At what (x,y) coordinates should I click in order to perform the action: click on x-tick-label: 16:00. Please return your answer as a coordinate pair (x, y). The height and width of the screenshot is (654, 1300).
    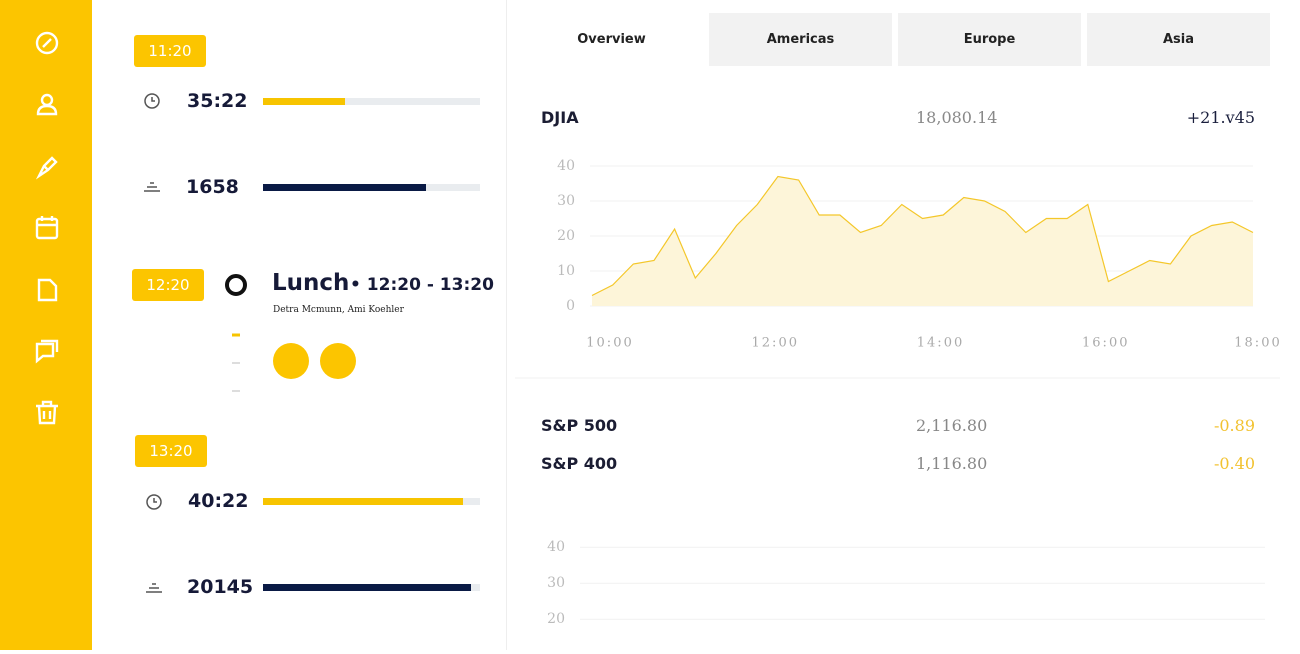
    Looking at the image, I should click on (1105, 343).